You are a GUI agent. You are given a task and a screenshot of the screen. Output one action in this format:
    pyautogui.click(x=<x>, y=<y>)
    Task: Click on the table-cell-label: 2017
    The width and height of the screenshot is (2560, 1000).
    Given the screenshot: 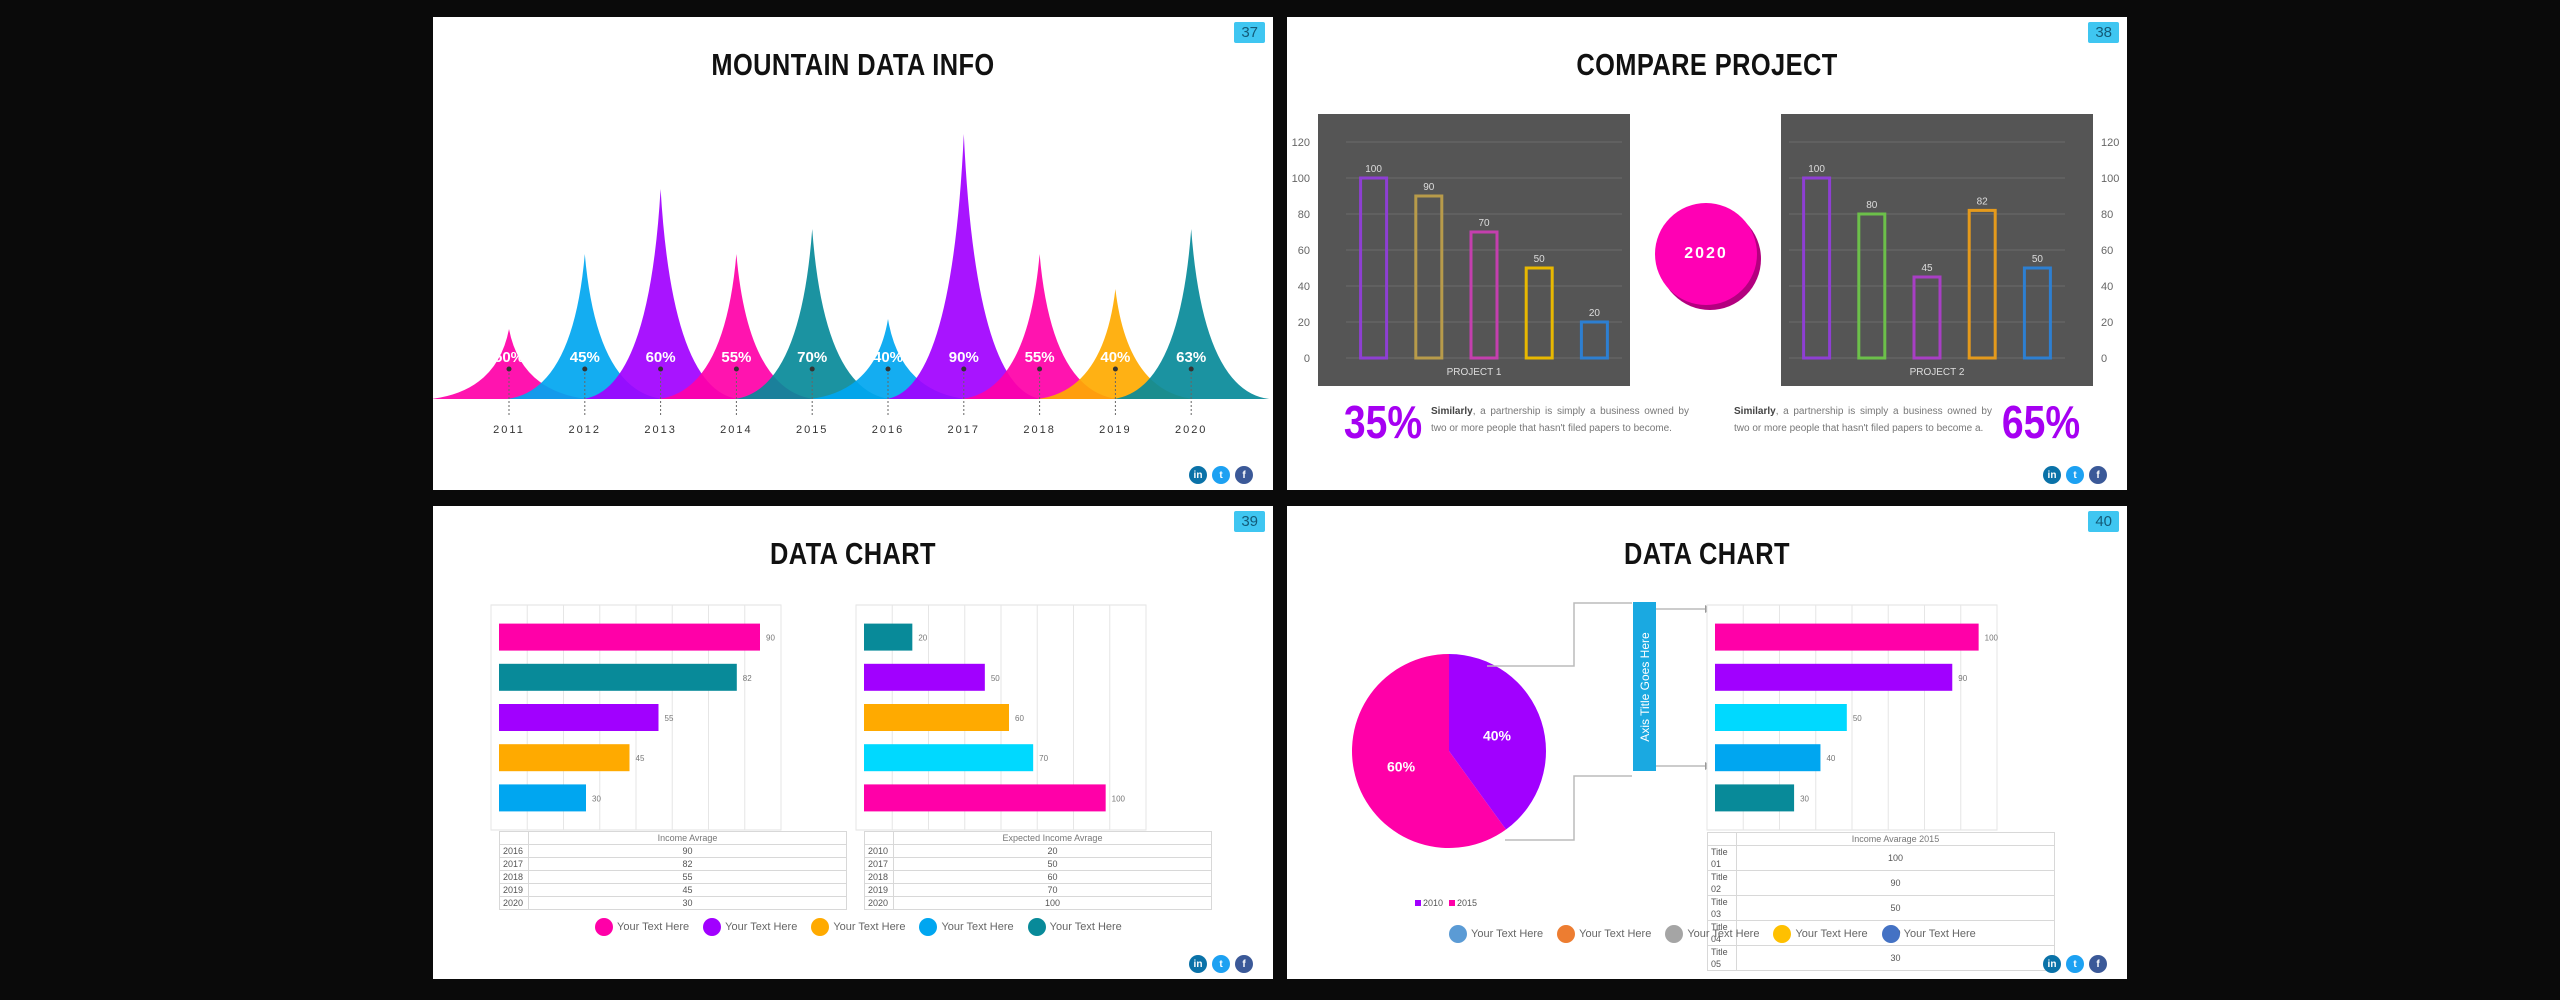 What is the action you would take?
    pyautogui.click(x=879, y=864)
    